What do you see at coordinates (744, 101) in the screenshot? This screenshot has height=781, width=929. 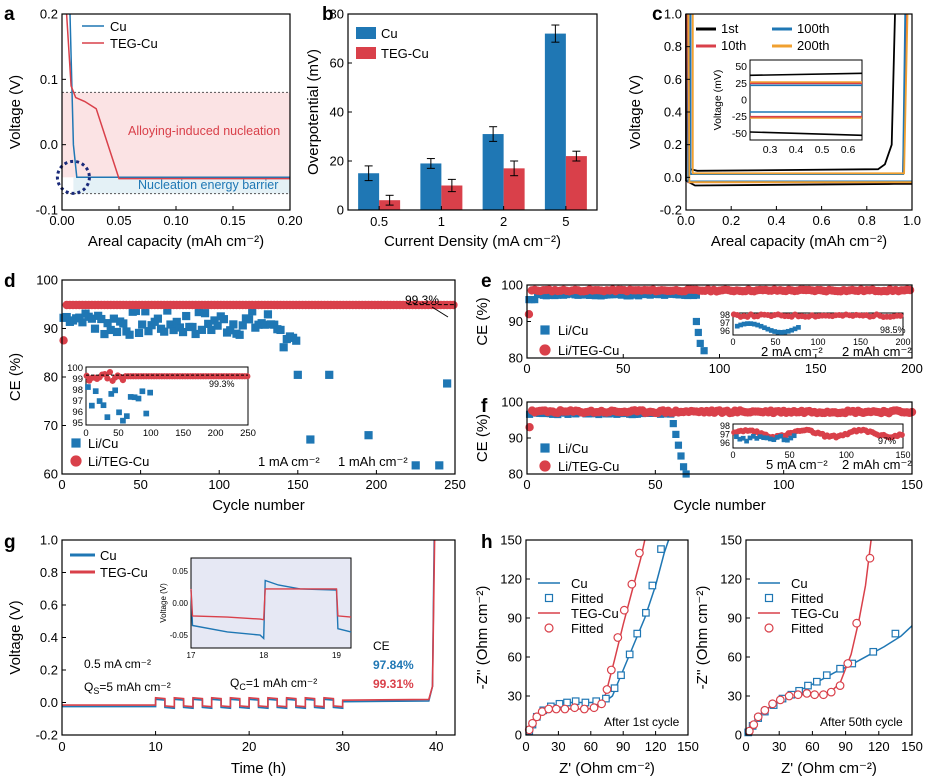 I see `inset-y-tick: 0` at bounding box center [744, 101].